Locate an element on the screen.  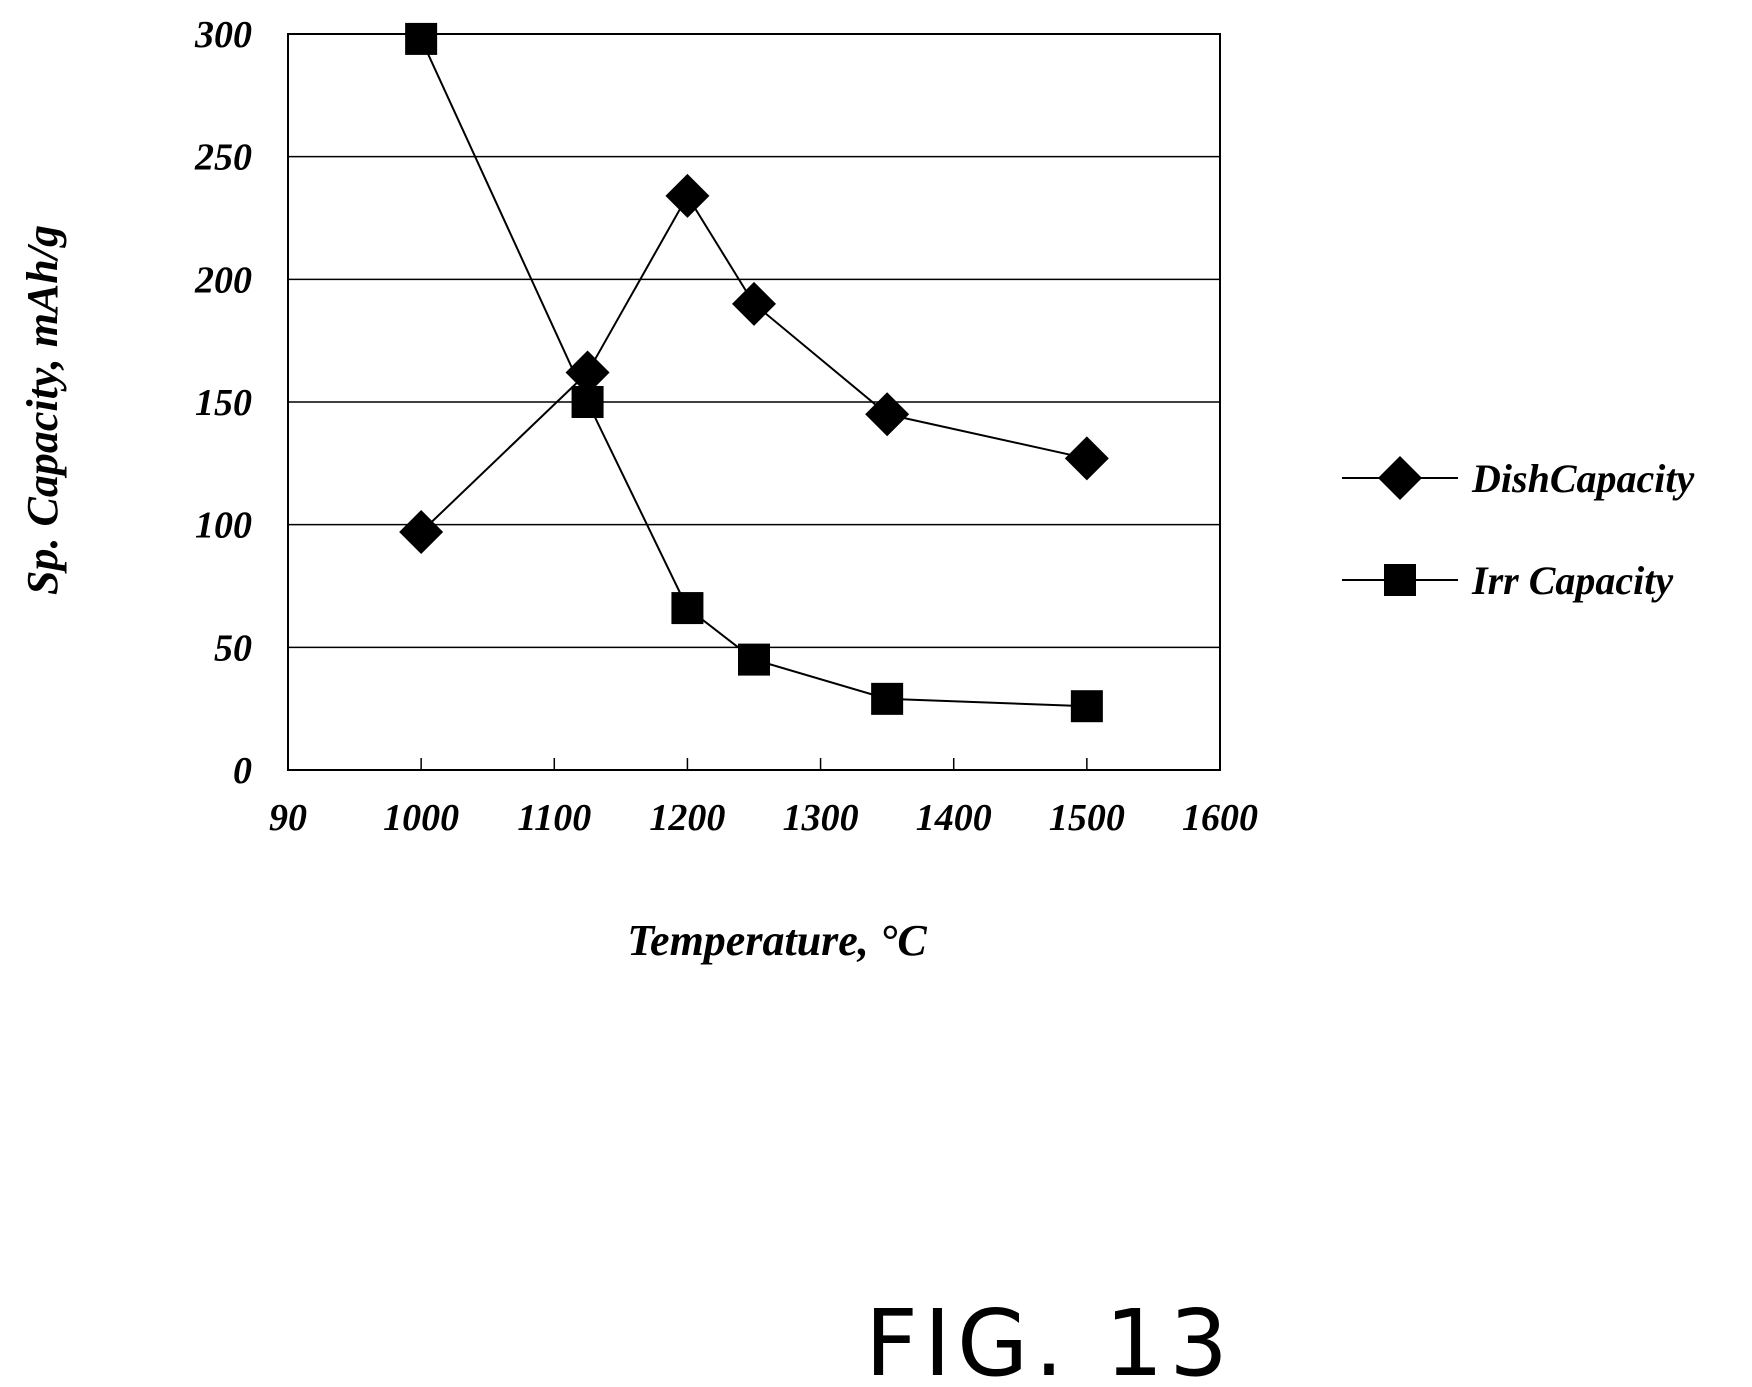
legend-entry: DishCapacity is located at coordinates (1518, 478).